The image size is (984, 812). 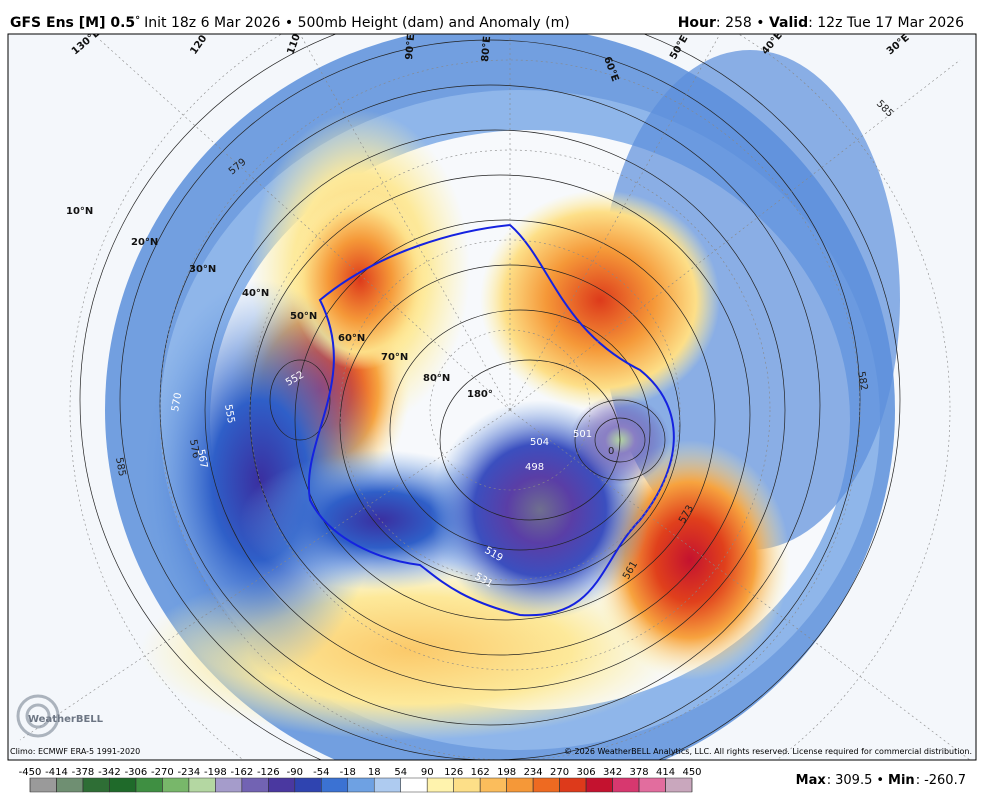 What do you see at coordinates (202, 458) in the screenshot?
I see `contour-label: 567` at bounding box center [202, 458].